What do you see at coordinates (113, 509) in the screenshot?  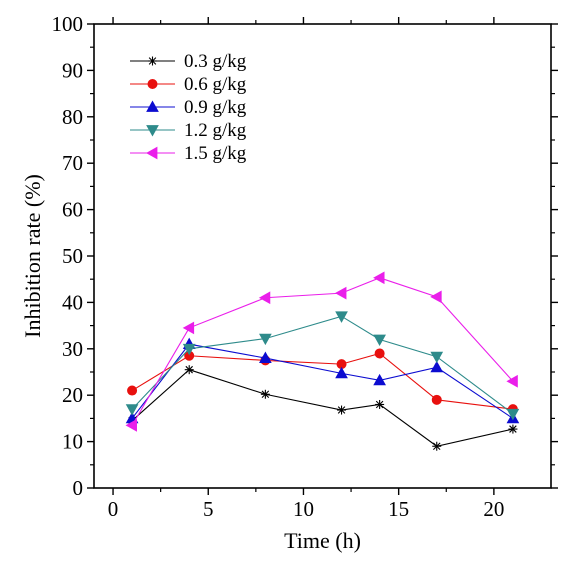 I see `x-tick-label: 0` at bounding box center [113, 509].